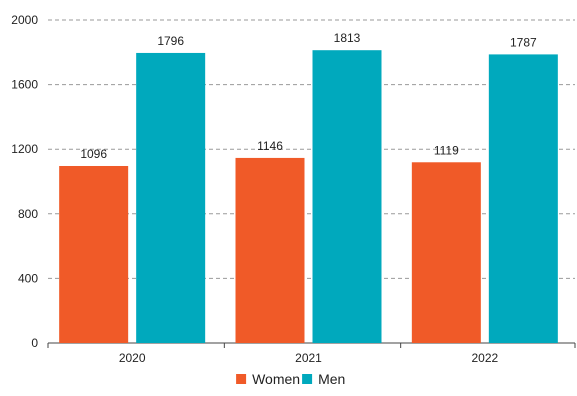 This screenshot has height=396, width=577. I want to click on legend-label-men: Men, so click(331, 379).